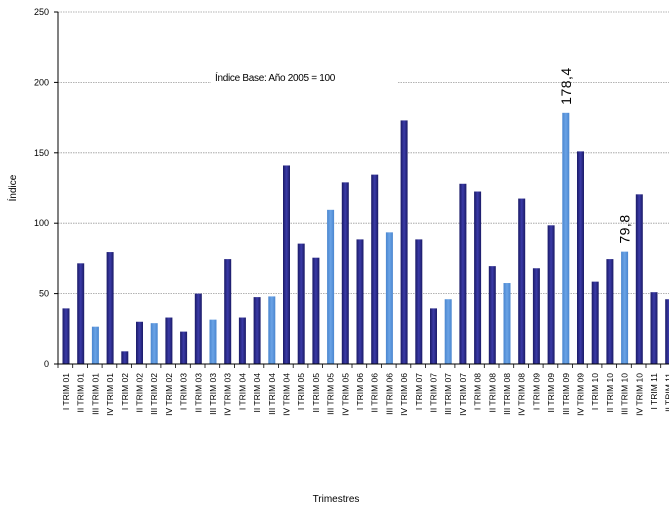 The height and width of the screenshot is (508, 669). What do you see at coordinates (595, 391) in the screenshot?
I see `x-tick-label: I TRIM 10` at bounding box center [595, 391].